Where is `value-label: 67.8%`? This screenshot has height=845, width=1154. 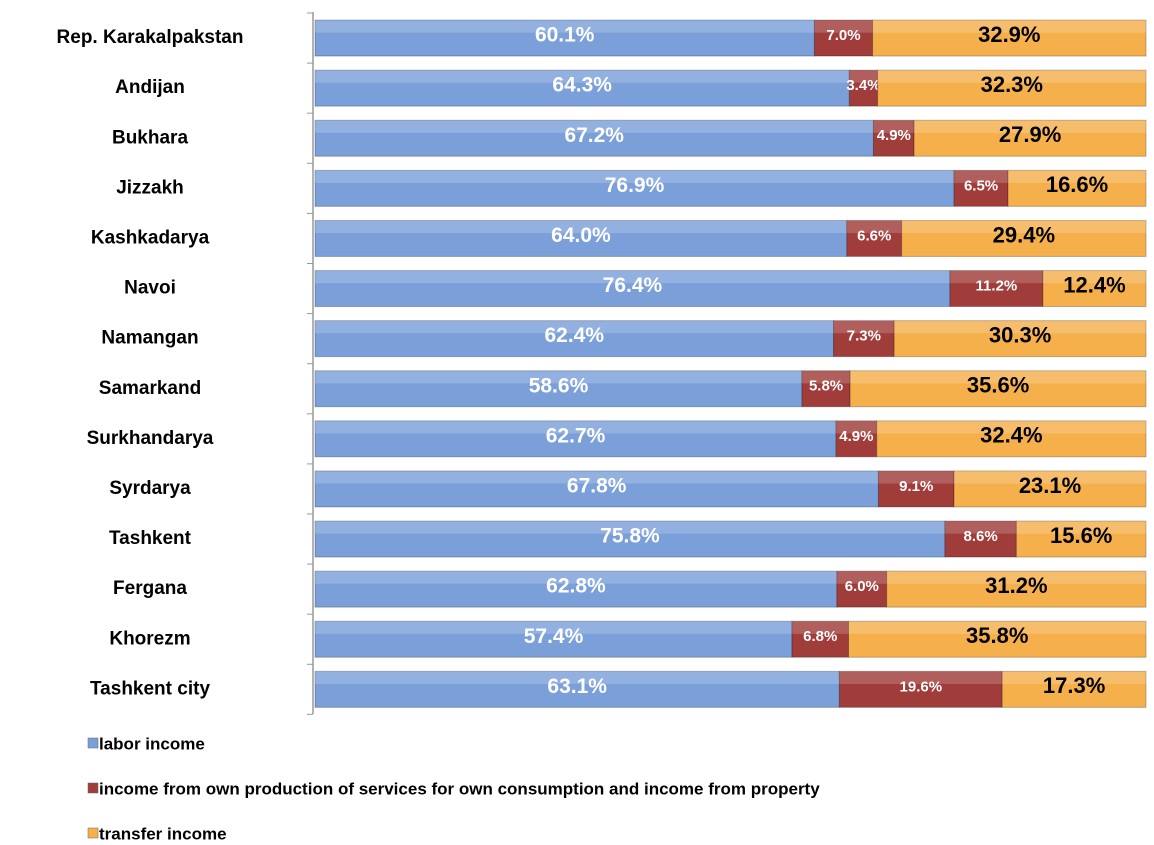 value-label: 67.8% is located at coordinates (597, 485).